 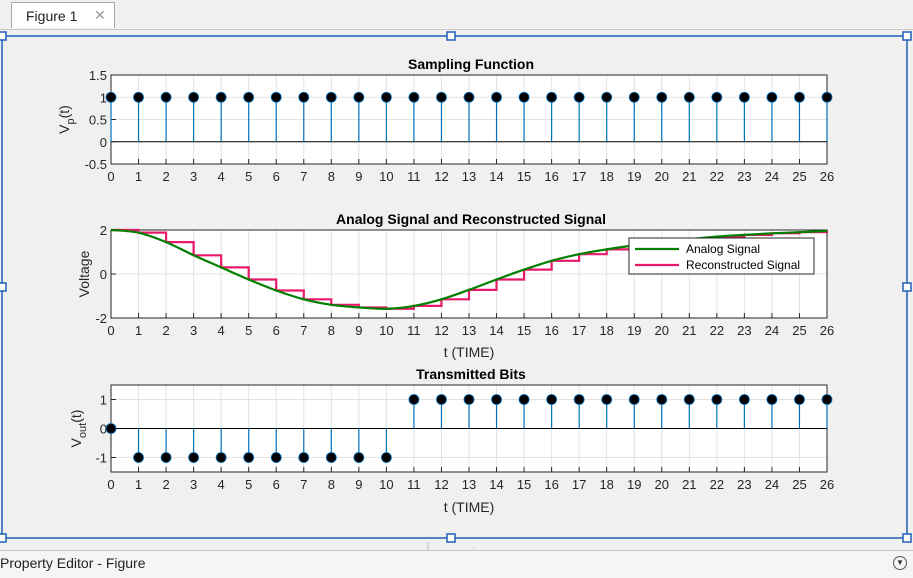 I want to click on chart-title: Transmitted Bits, so click(x=471, y=374).